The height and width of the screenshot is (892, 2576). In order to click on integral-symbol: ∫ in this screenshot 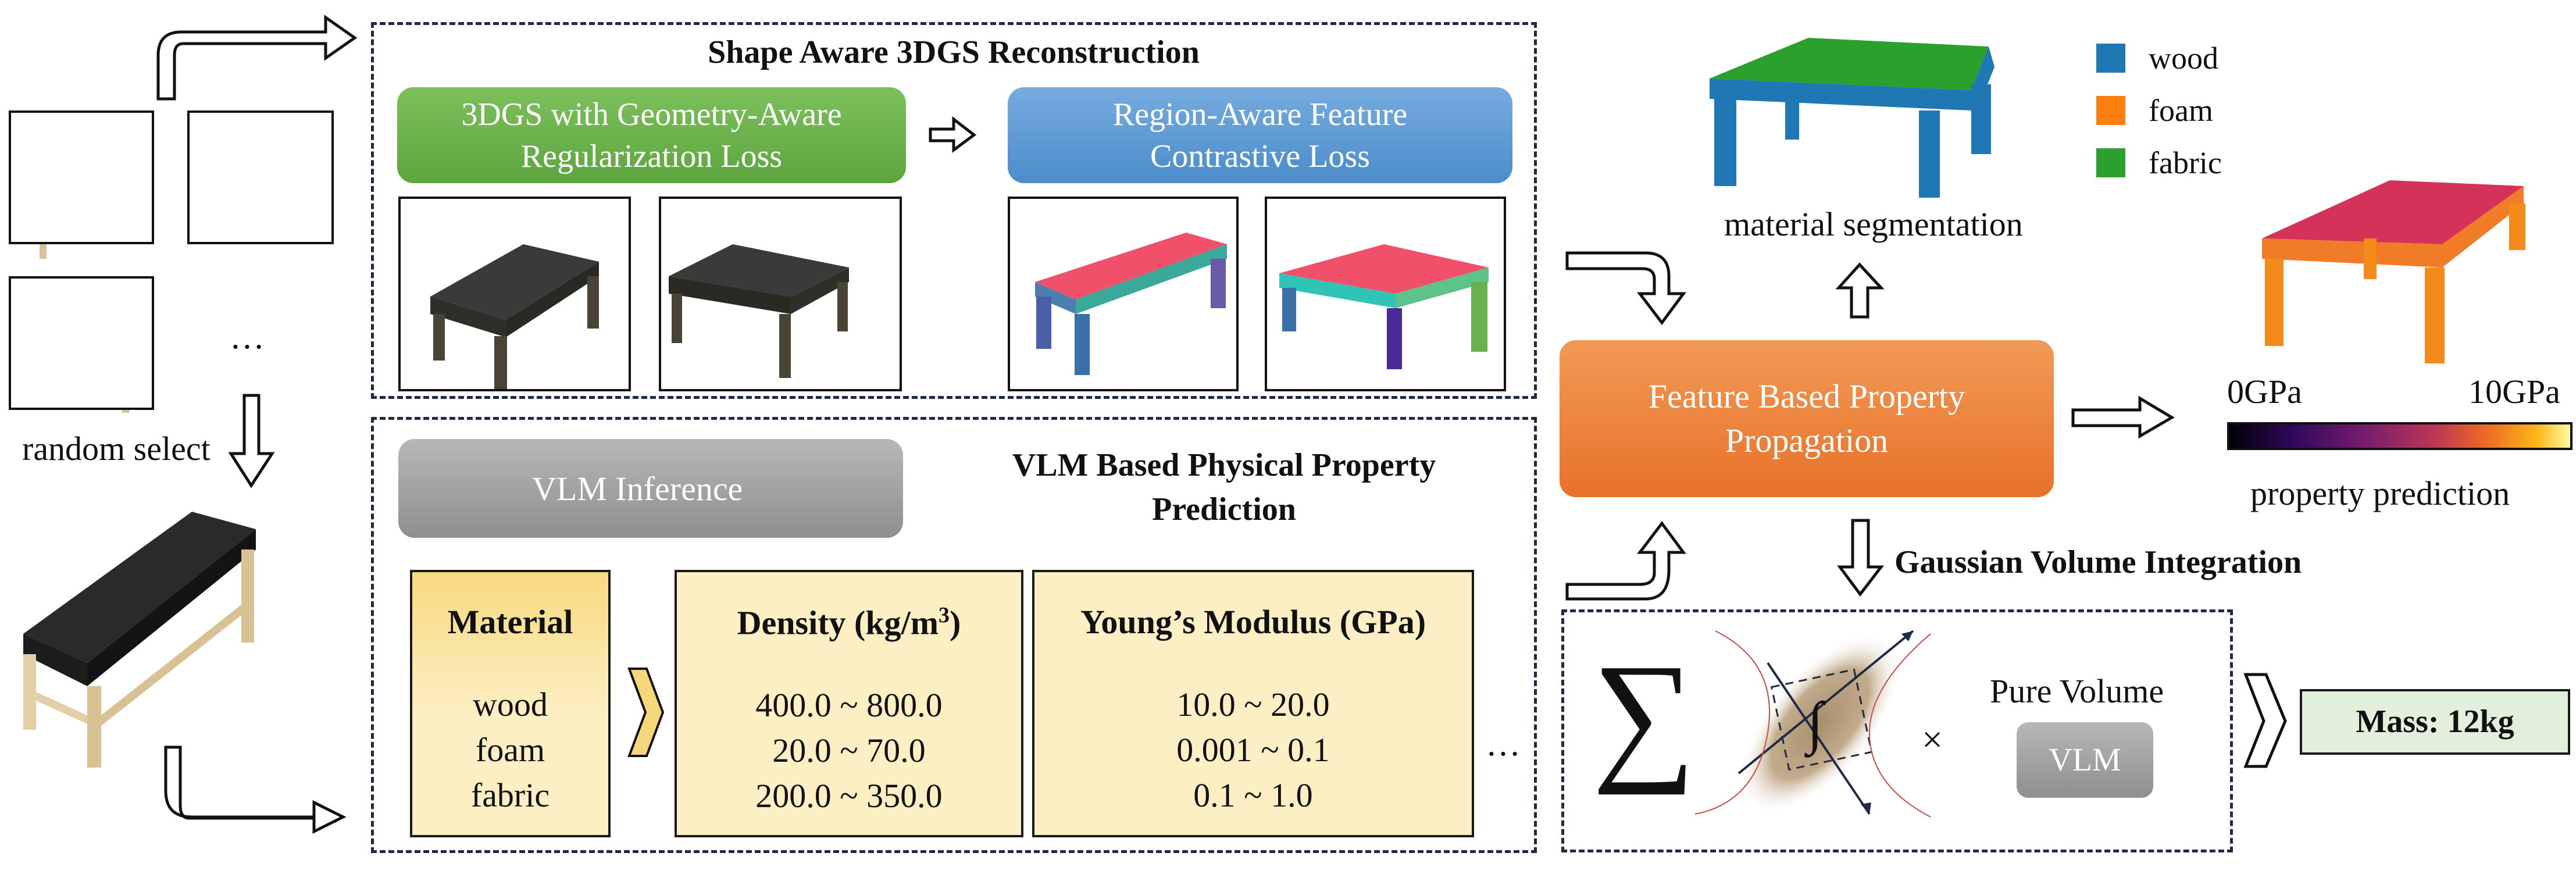, I will do `click(1816, 722)`.